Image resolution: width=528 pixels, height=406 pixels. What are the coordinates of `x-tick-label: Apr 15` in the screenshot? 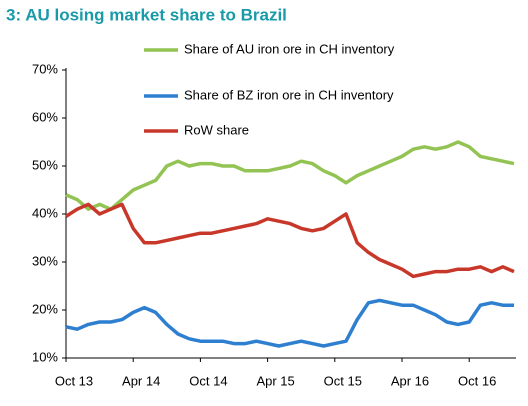 It's located at (275, 380).